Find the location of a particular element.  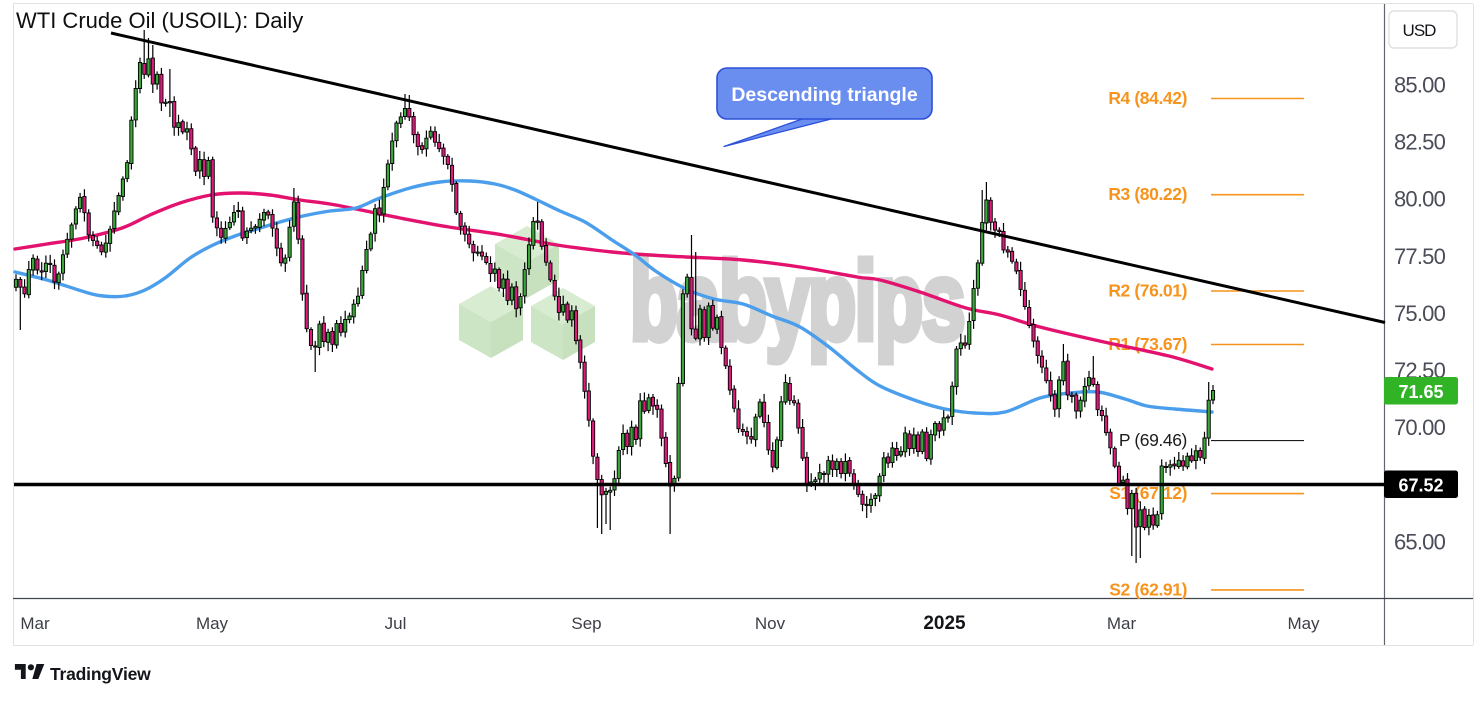

svg-text: TradingView is located at coordinates (100, 674).